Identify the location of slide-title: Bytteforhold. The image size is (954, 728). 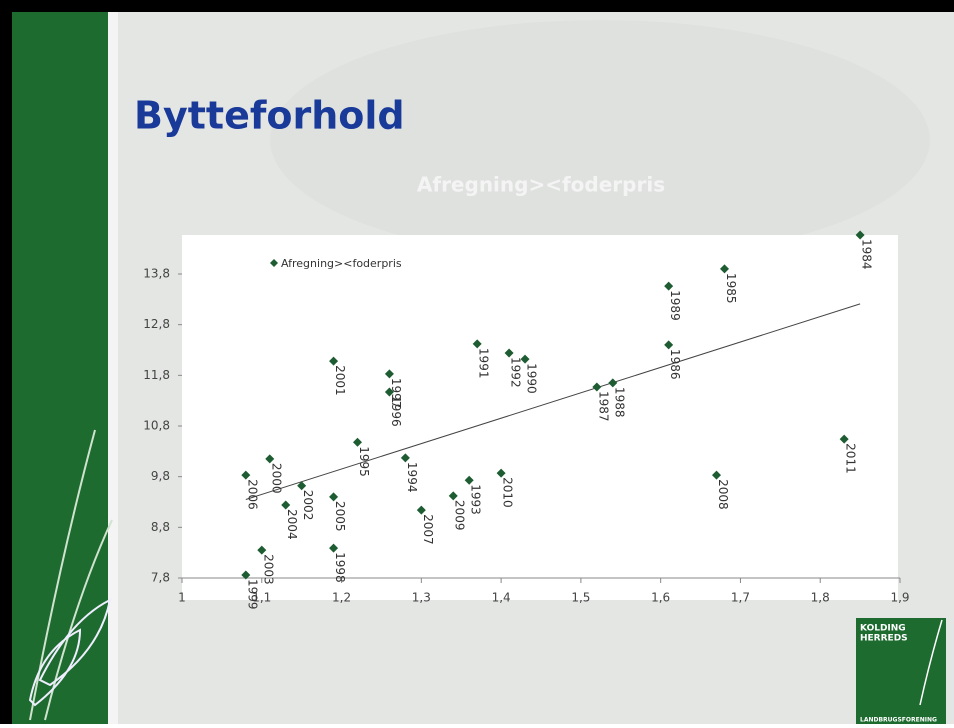
(269, 116).